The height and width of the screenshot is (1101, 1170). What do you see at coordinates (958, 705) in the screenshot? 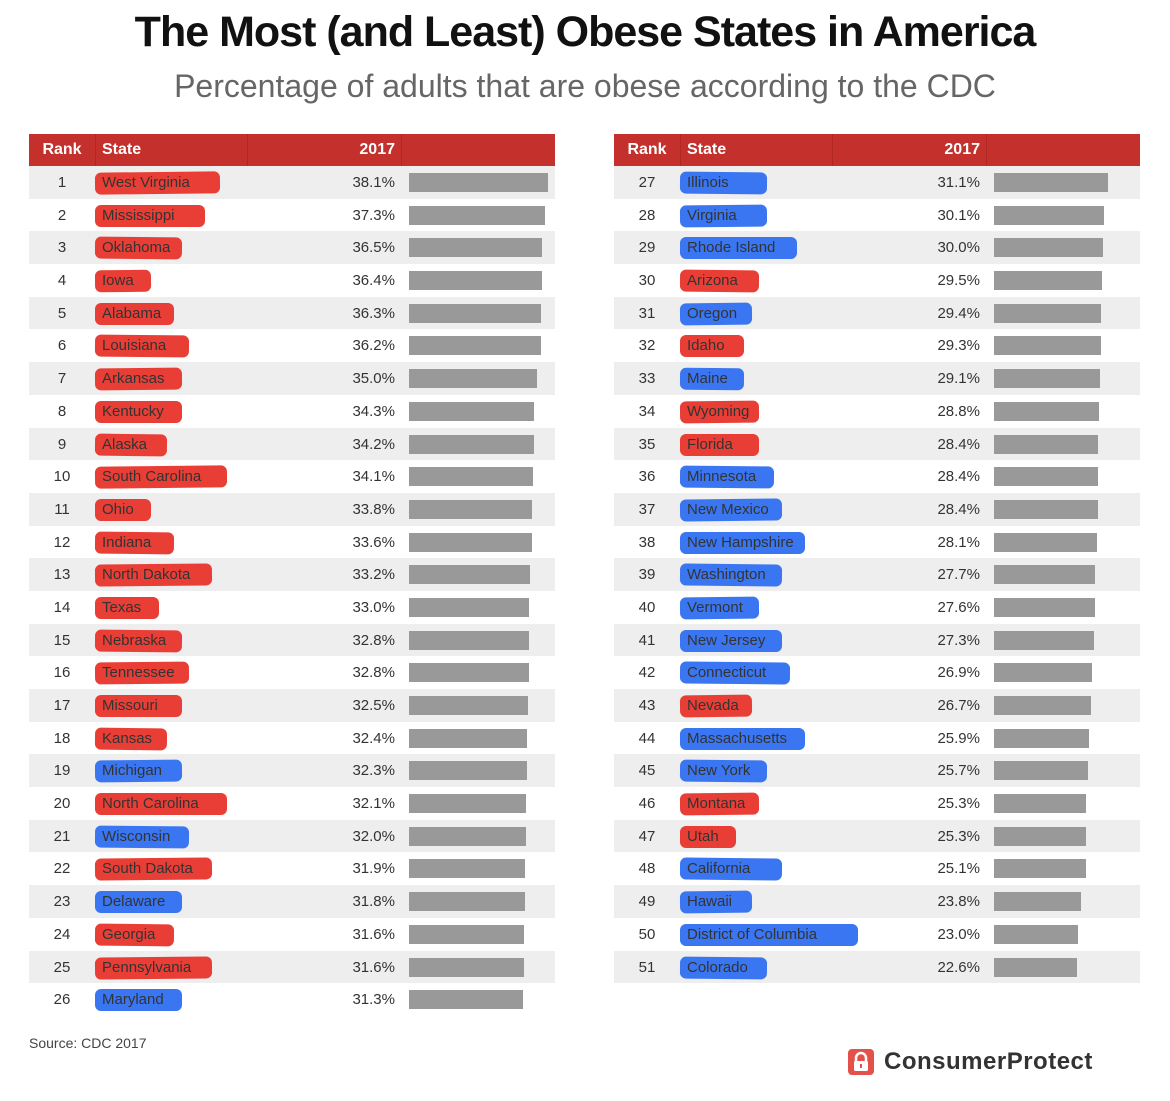
I see `value-label: 26.7%` at bounding box center [958, 705].